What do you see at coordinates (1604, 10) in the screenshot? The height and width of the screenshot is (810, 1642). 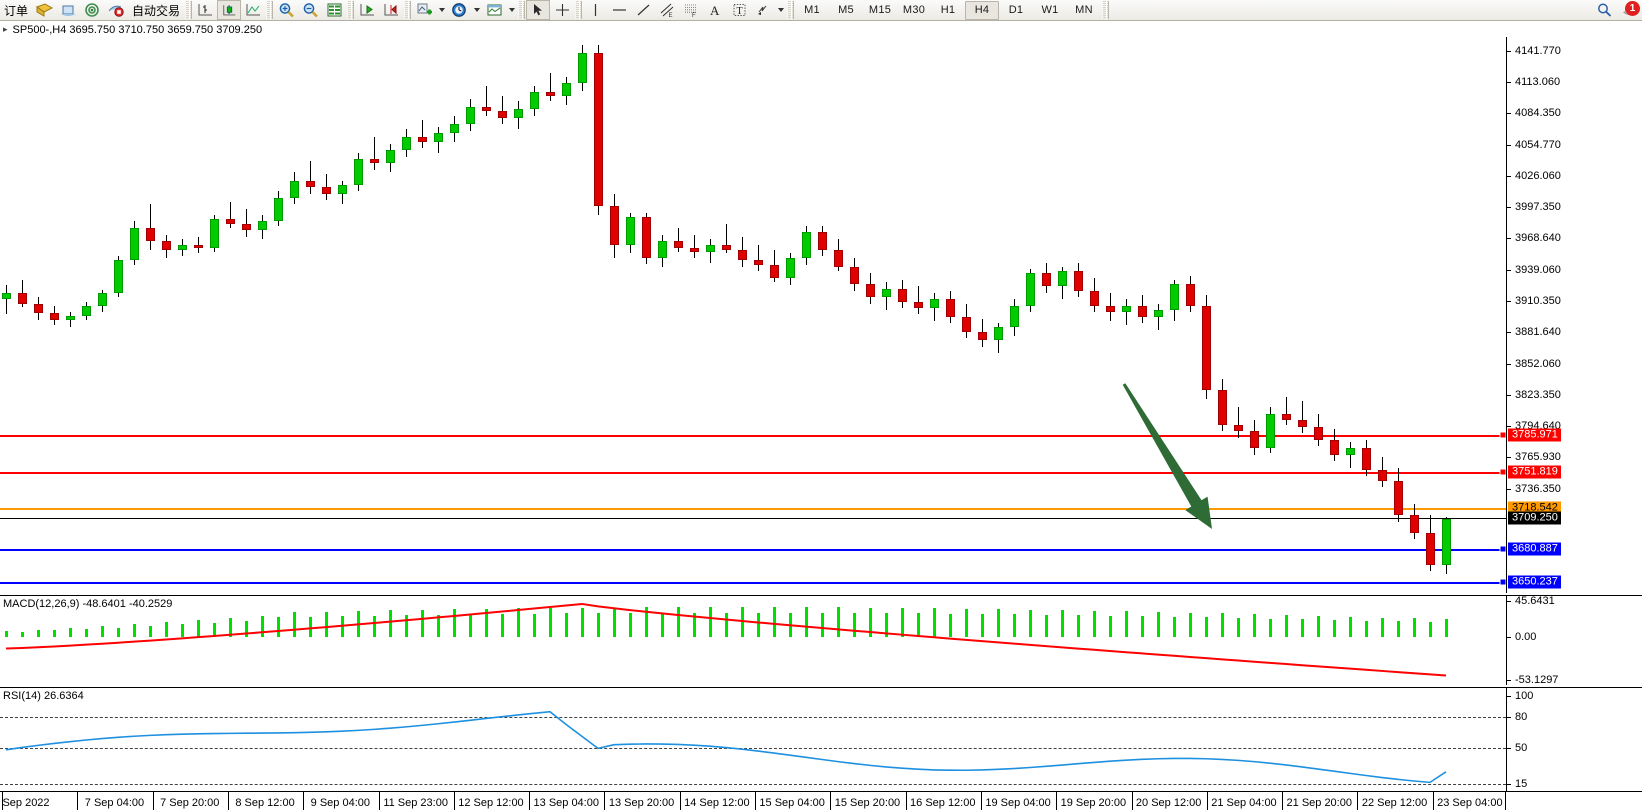 I see `search-icon` at bounding box center [1604, 10].